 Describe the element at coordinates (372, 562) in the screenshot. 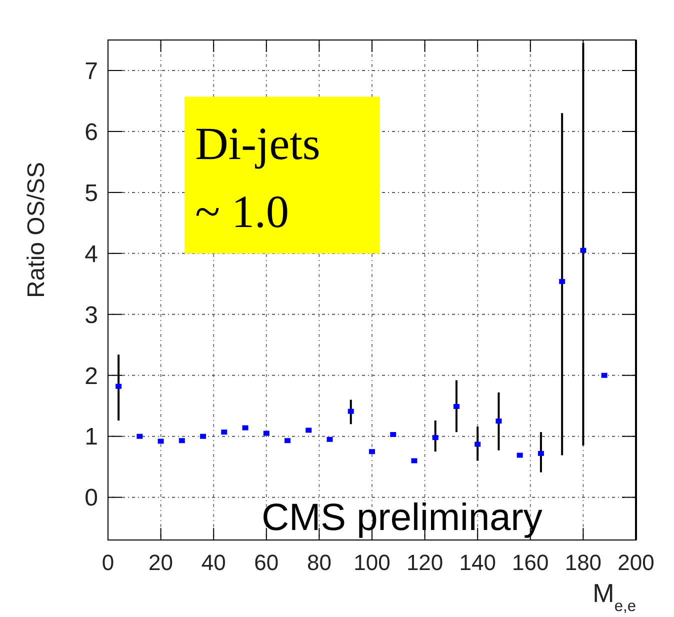

I see `x-tick-label: 100` at that location.